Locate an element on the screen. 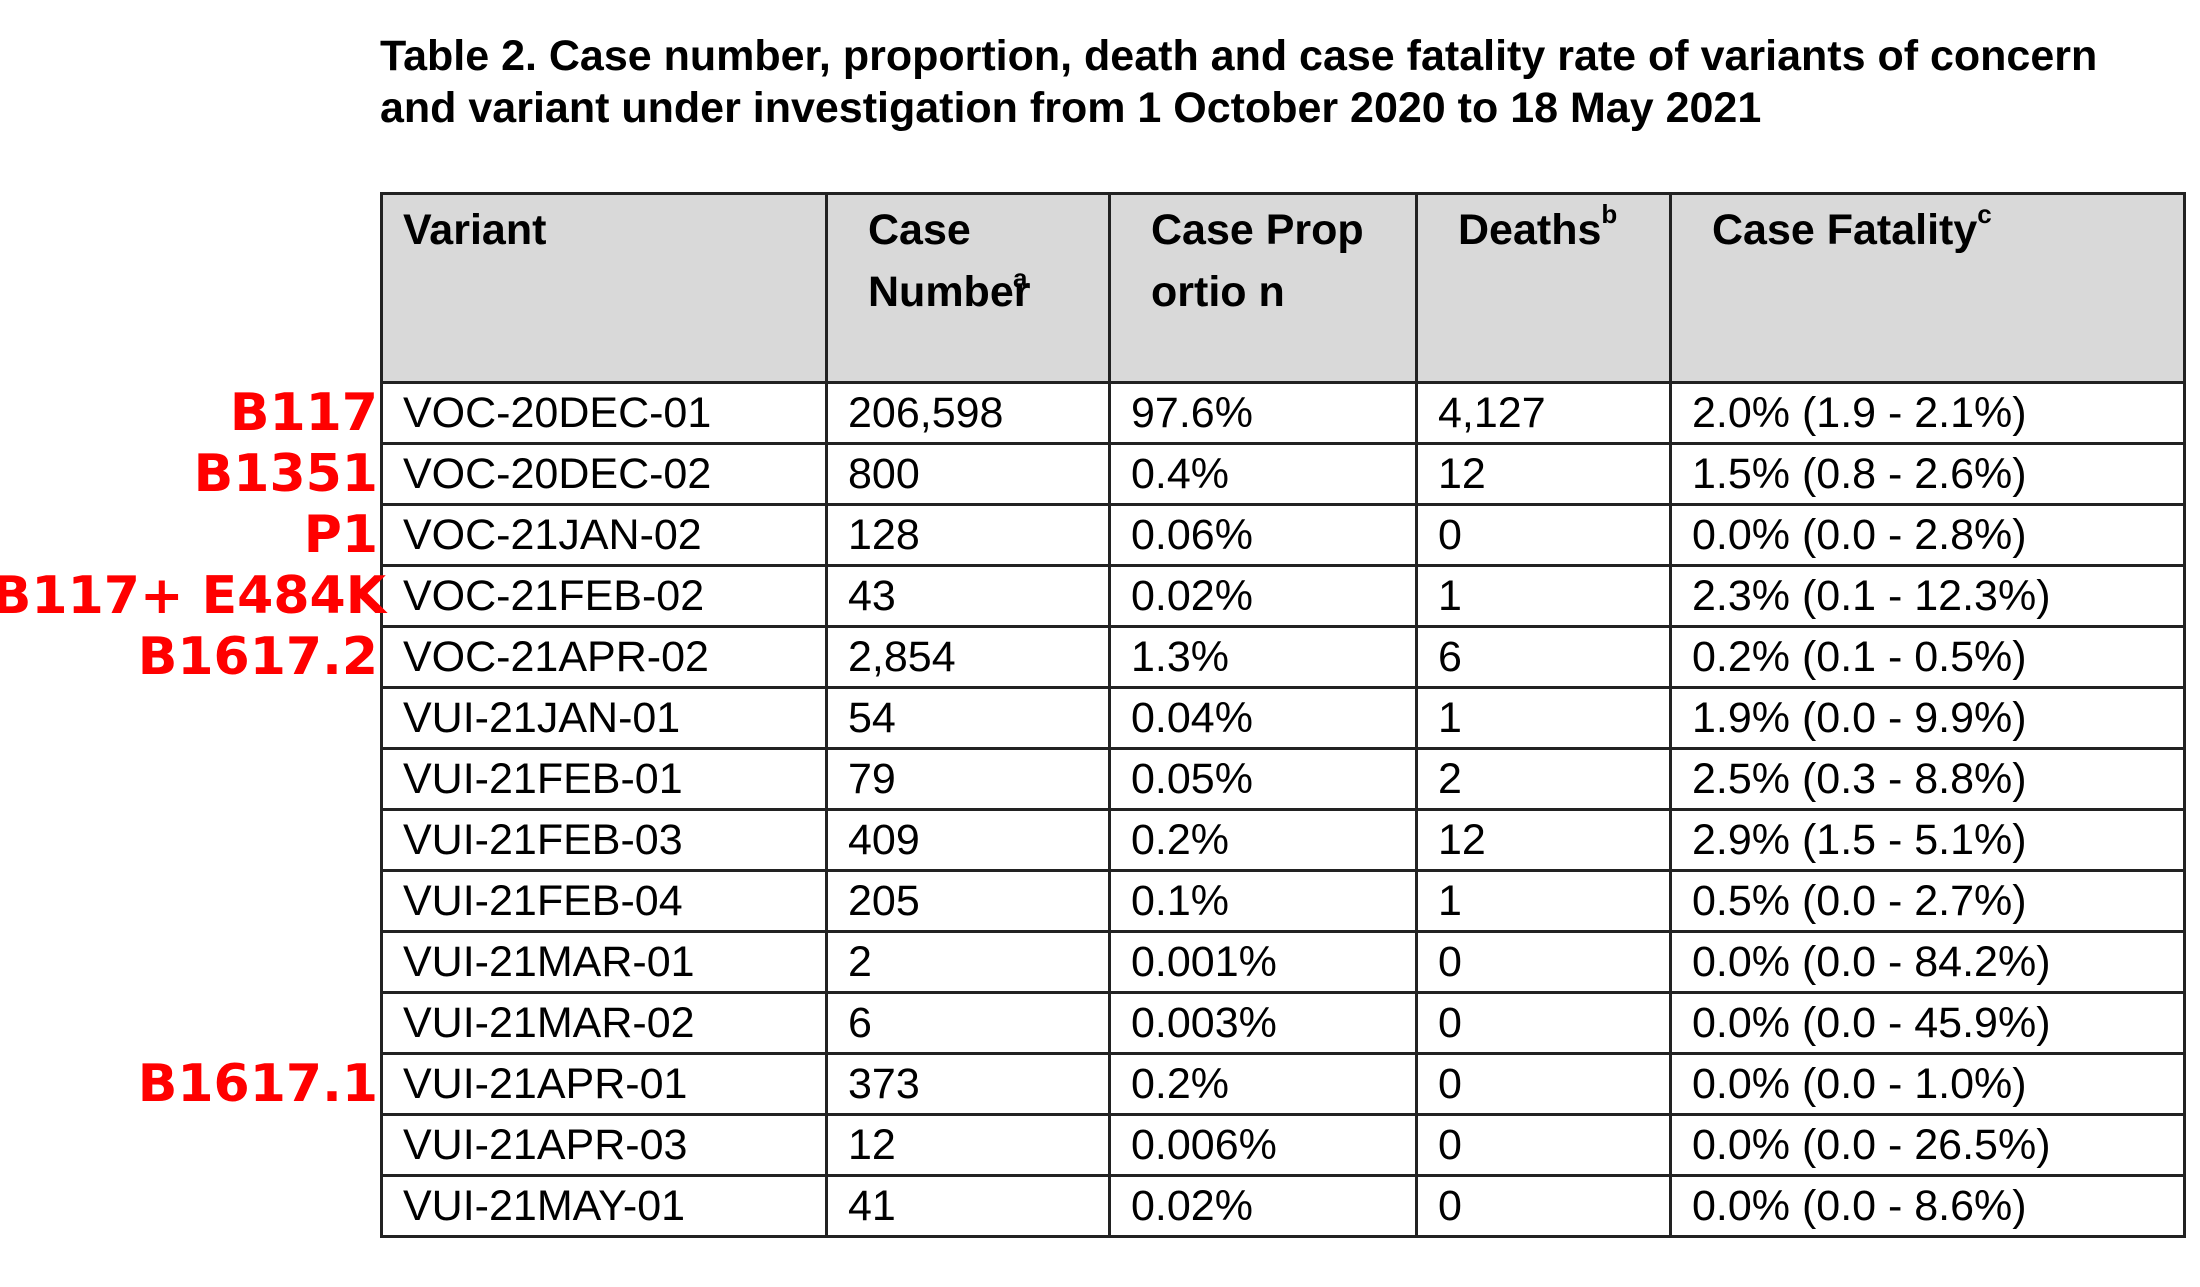  table-row: VUI-21FEB-04 205 0.1% 1 0.5% (0.0 - 2.7%) is located at coordinates (1283, 901).